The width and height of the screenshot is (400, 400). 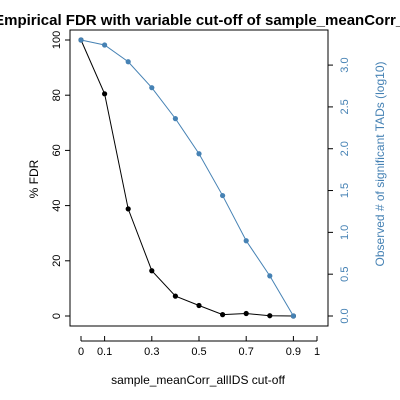 What do you see at coordinates (246, 352) in the screenshot?
I see `x-tick-label: 0.7` at bounding box center [246, 352].